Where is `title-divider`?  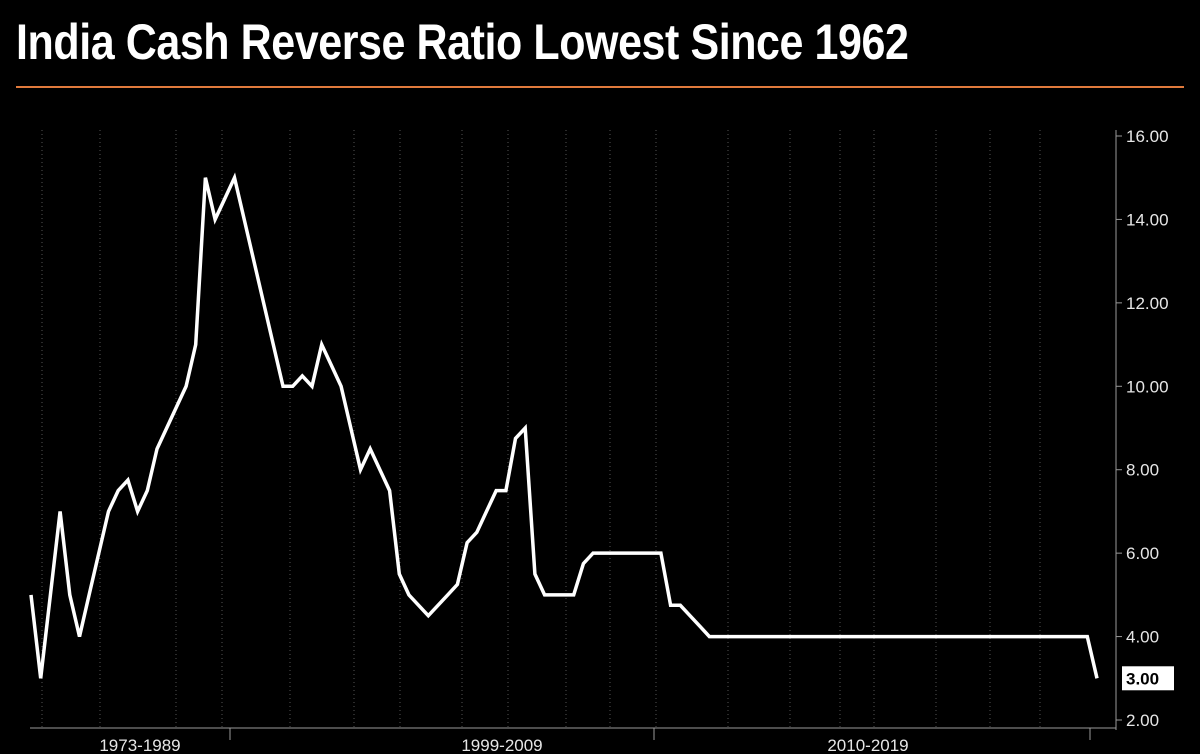
title-divider is located at coordinates (600, 87).